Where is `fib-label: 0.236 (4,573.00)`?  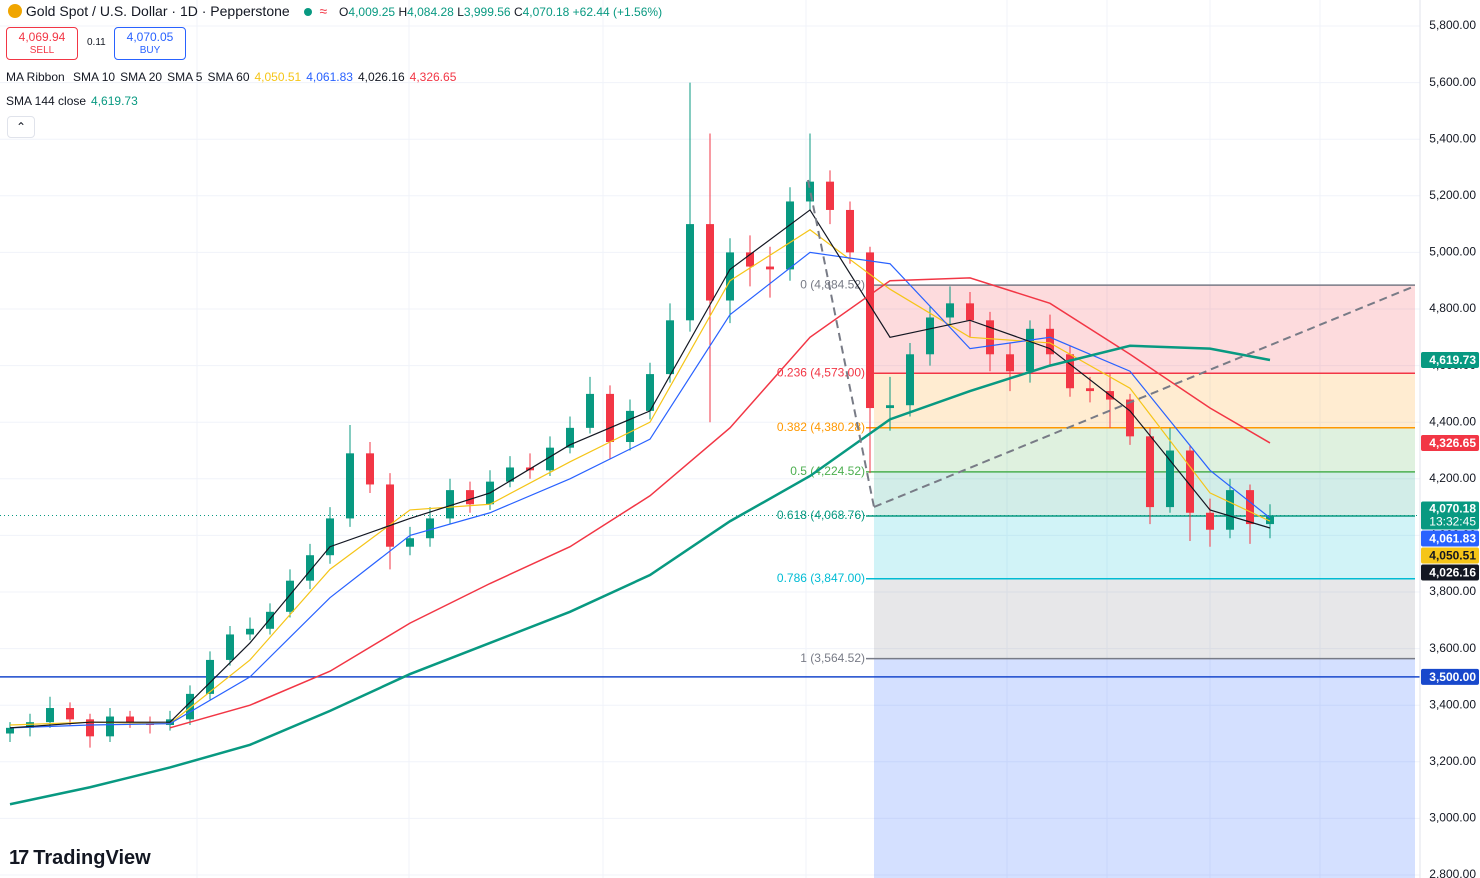
fib-label: 0.236 (4,573.00) is located at coordinates (821, 372).